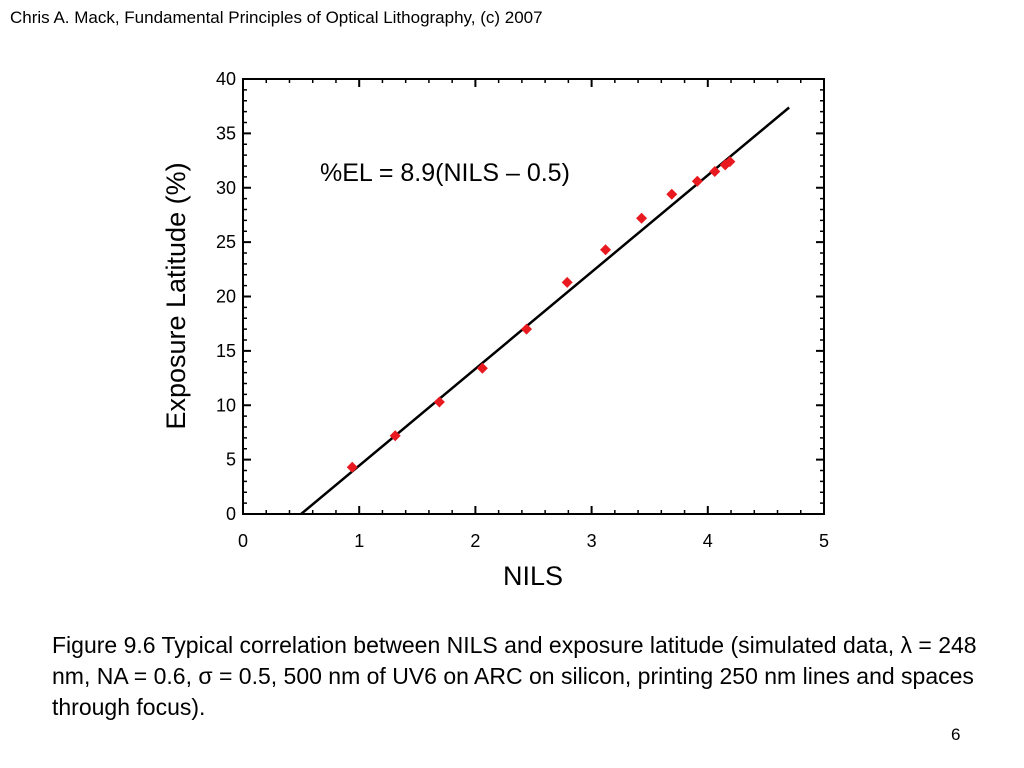 The image size is (1024, 768). Describe the element at coordinates (708, 541) in the screenshot. I see `x-tick-label: 4` at that location.